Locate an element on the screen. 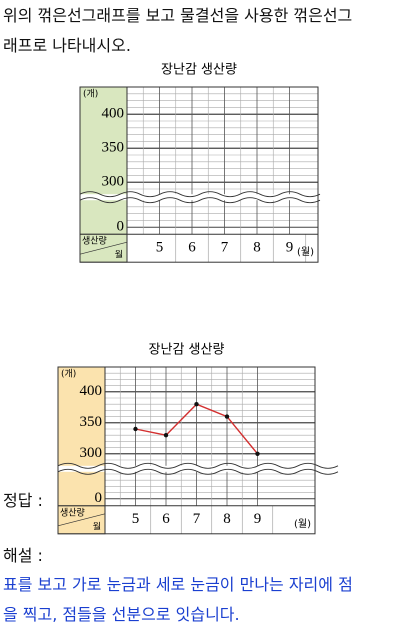 This screenshot has height=625, width=400. explanation-label: 해설 : is located at coordinates (23, 555).